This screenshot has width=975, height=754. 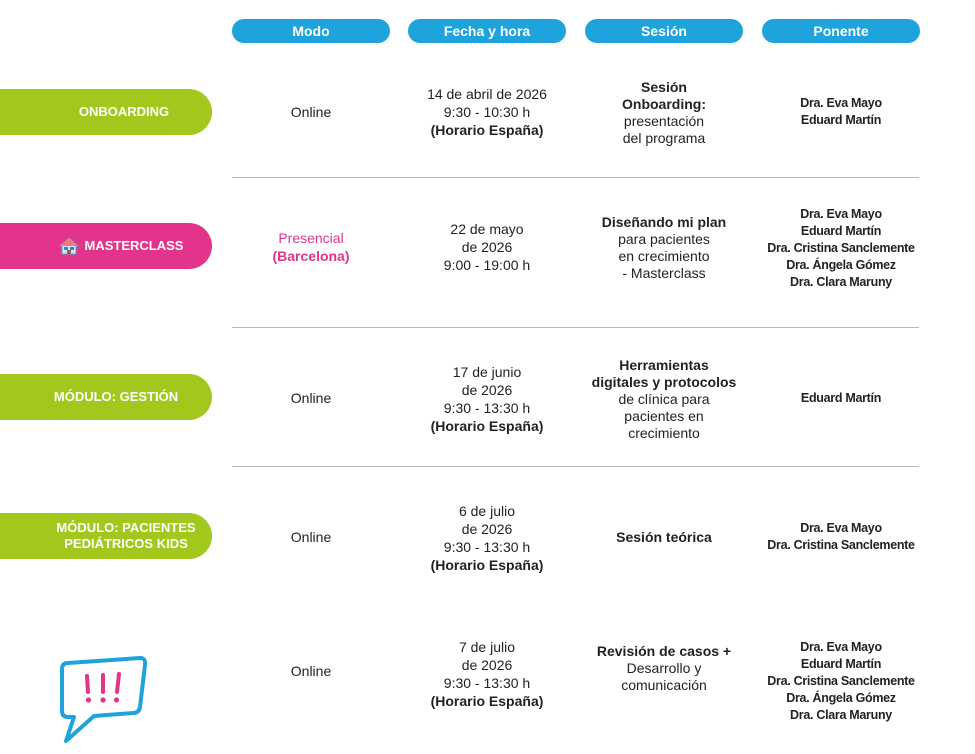 What do you see at coordinates (487, 265) in the screenshot?
I see `fecha-line: 9:00 - 19:00 h` at bounding box center [487, 265].